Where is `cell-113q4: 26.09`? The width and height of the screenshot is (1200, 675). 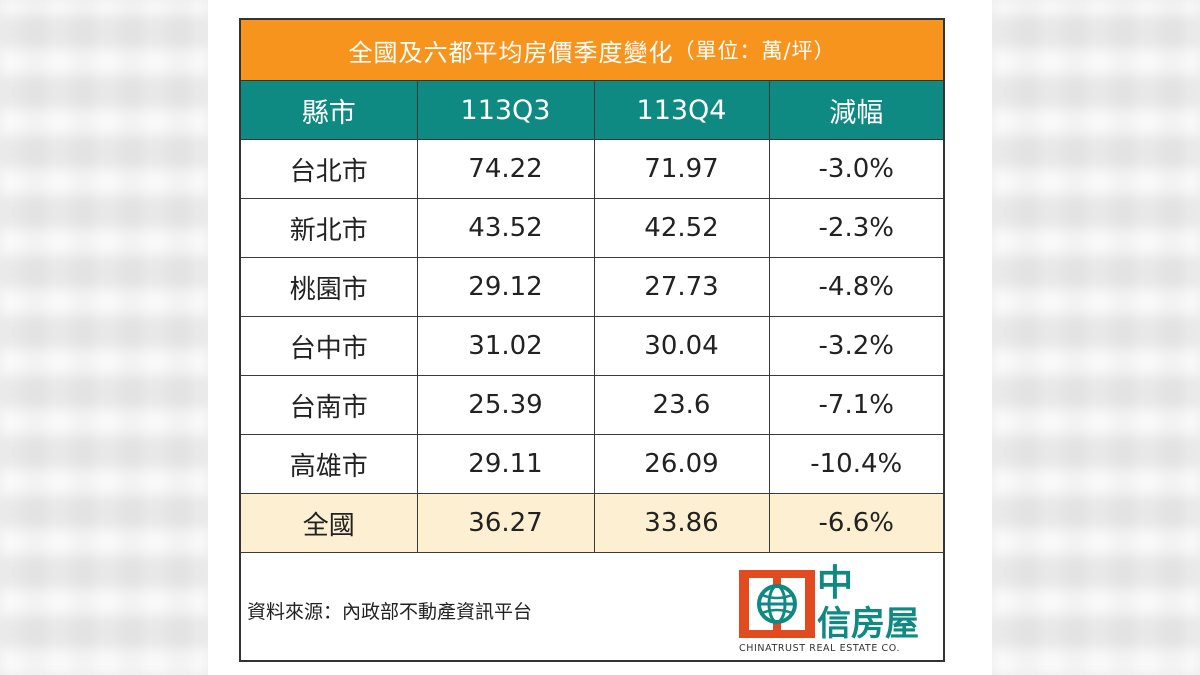 cell-113q4: 26.09 is located at coordinates (681, 464).